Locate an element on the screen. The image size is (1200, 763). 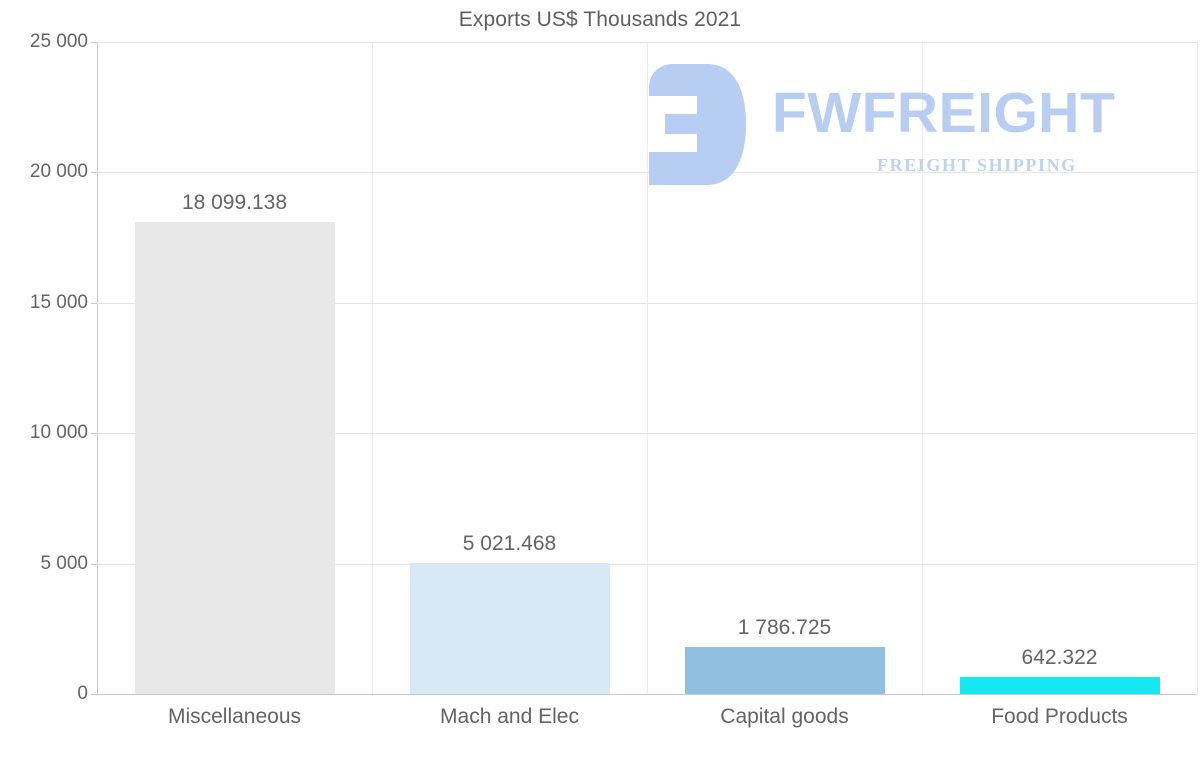
bar-value-label: 18 099.138 is located at coordinates (234, 202).